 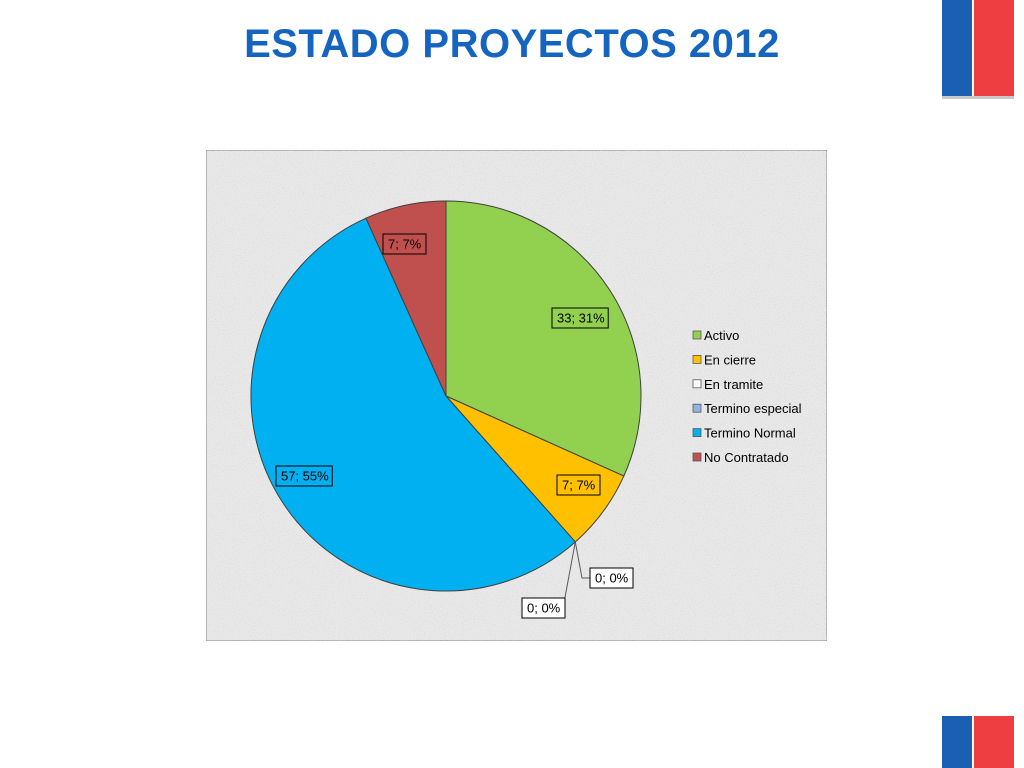 I want to click on flag-decoration-top, so click(x=978, y=49).